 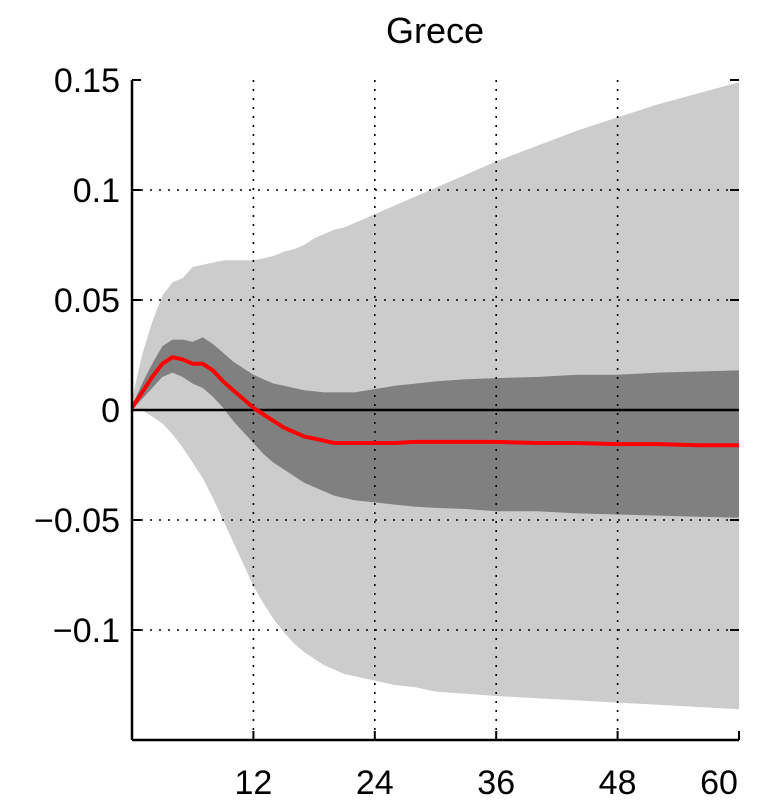 What do you see at coordinates (87, 81) in the screenshot?
I see `y-tick-label: 0.15` at bounding box center [87, 81].